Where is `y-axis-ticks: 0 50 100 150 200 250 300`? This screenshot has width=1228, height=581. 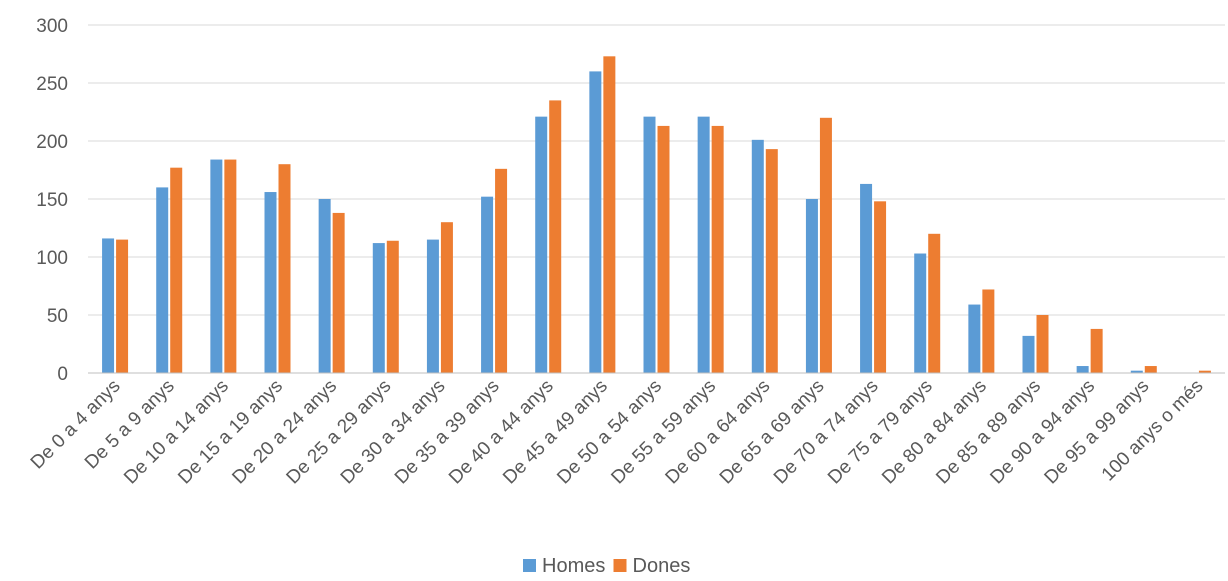
y-axis-ticks: 0 50 100 150 200 250 300 is located at coordinates (52, 200).